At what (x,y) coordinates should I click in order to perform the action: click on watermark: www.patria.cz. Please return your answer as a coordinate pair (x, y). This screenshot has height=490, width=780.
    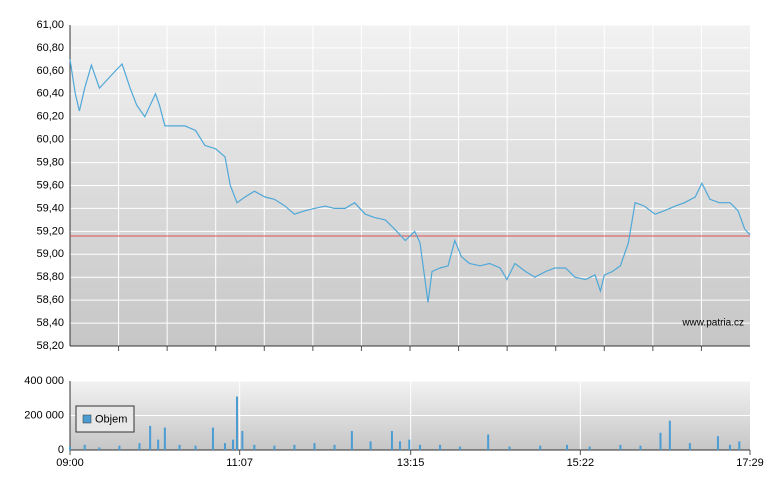
    Looking at the image, I should click on (712, 323).